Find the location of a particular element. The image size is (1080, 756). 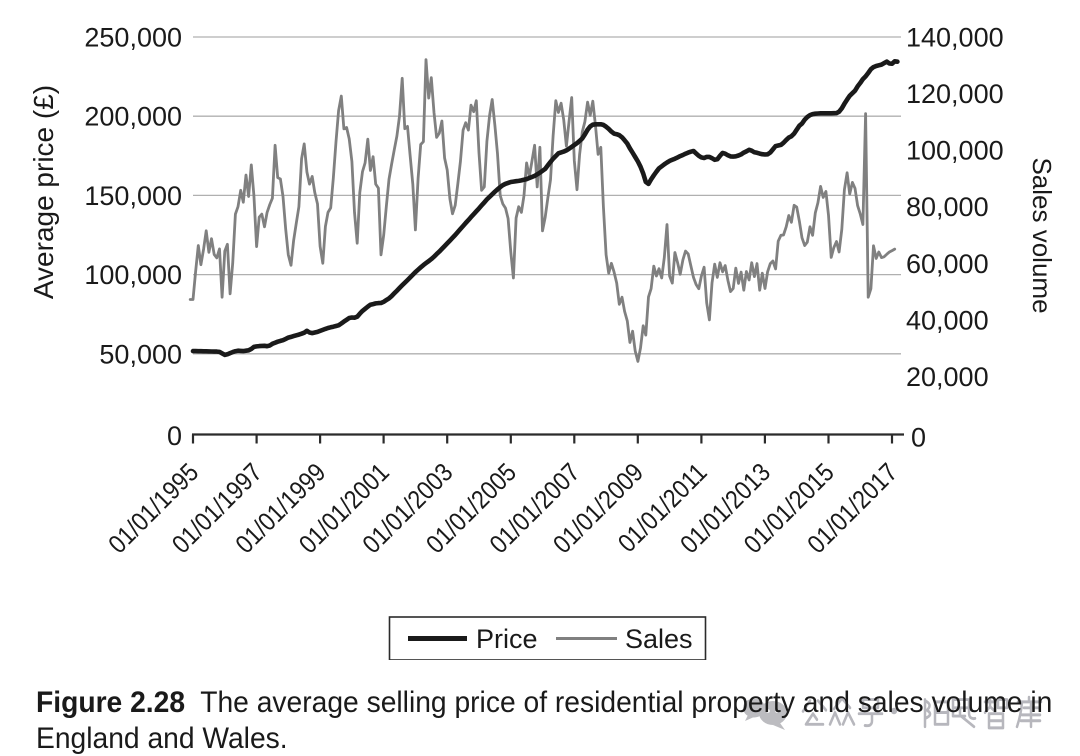

svg-text: Sales volume is located at coordinates (1042, 235).